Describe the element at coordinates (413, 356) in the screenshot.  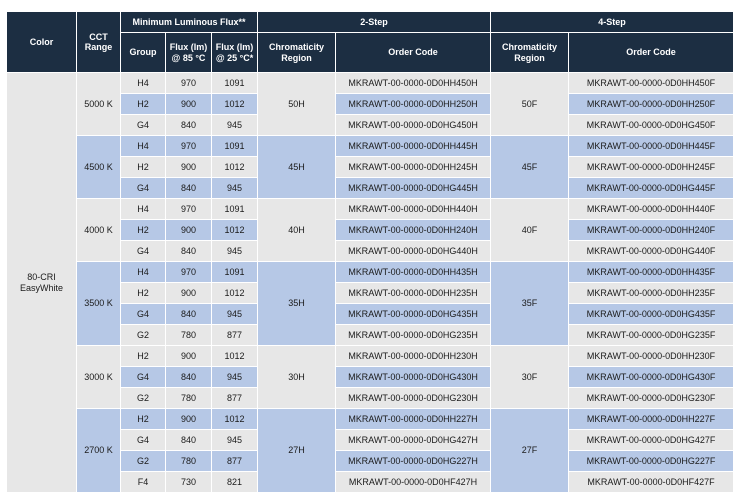
I see `order-code-2step-cell: MKRAWT-00-0000-0D0HH230H` at that location.